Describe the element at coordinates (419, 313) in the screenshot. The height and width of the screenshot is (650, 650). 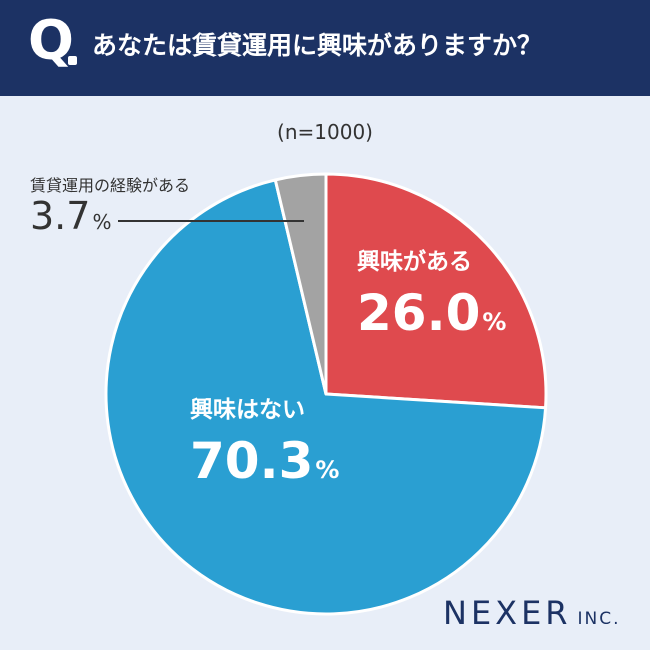
I see `label-interested-value: 26.0` at that location.